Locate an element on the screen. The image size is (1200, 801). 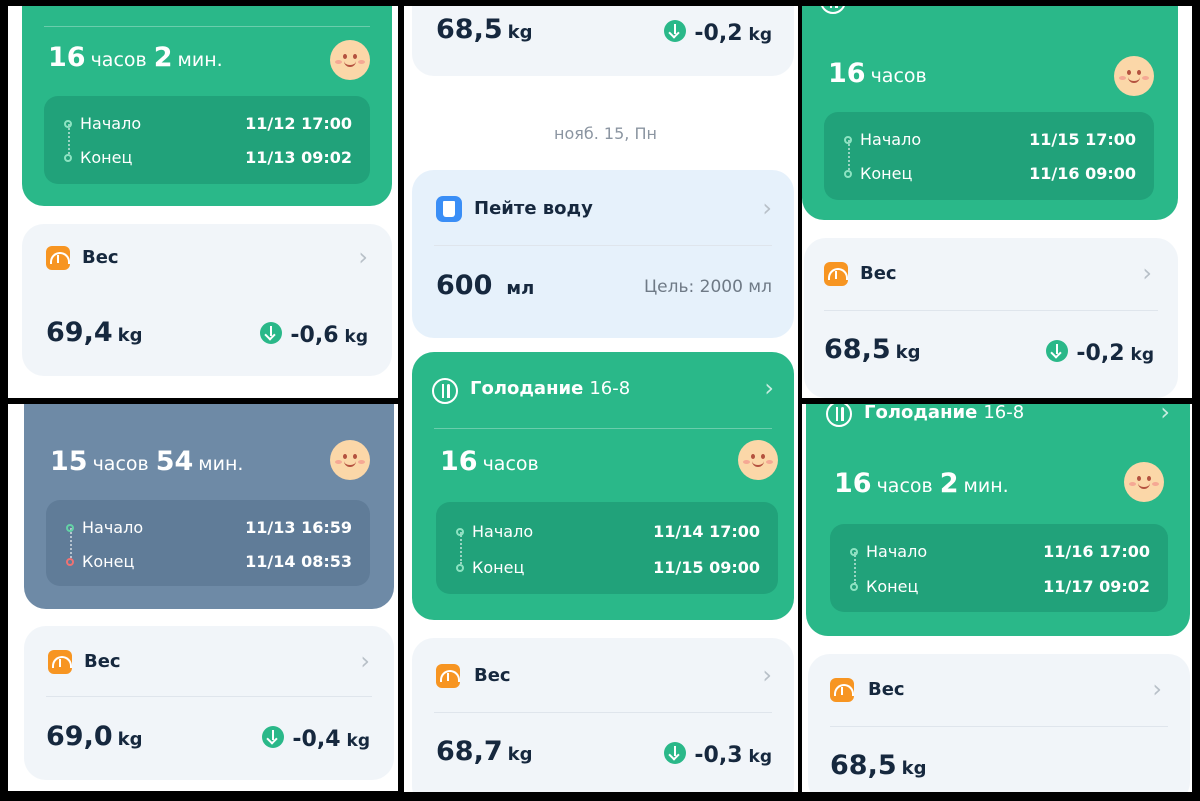
weight-card: Вес › 68,5 kg is located at coordinates (999, 723).